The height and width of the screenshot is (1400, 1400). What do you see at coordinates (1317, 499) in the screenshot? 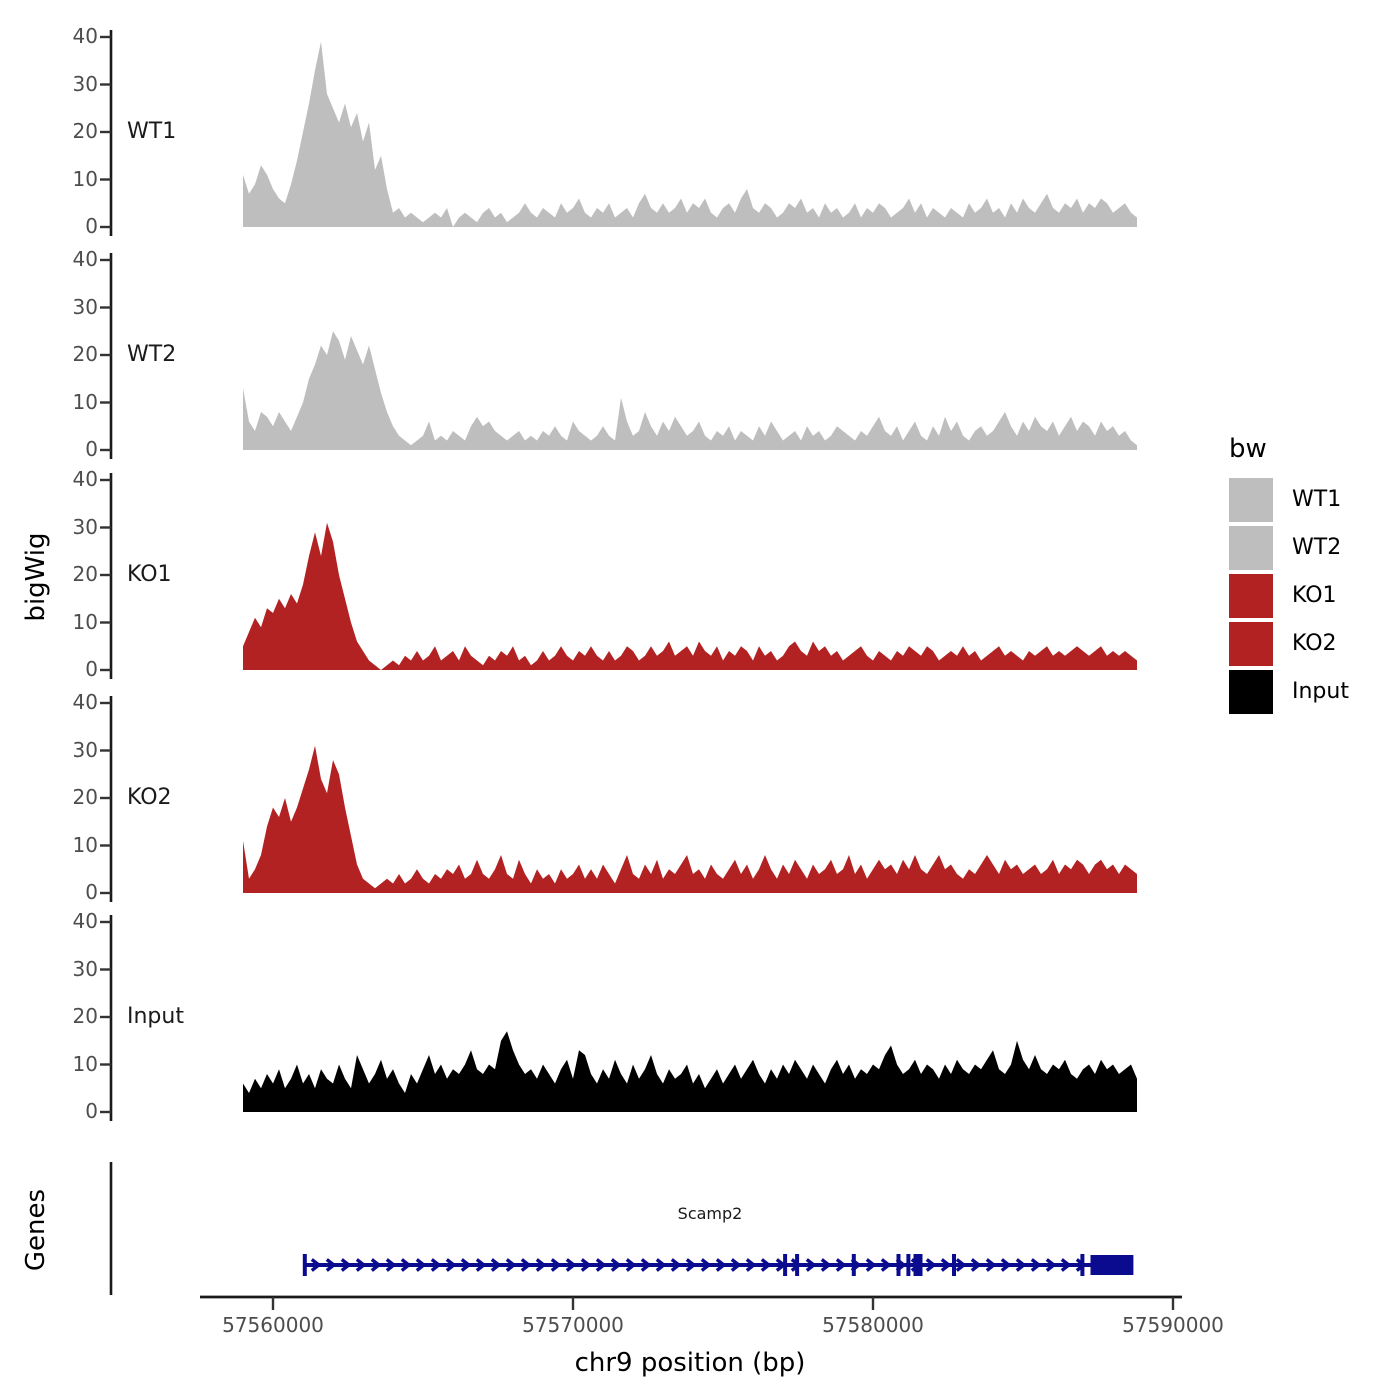
I see `legend-label-WT1: WT1` at bounding box center [1317, 499].